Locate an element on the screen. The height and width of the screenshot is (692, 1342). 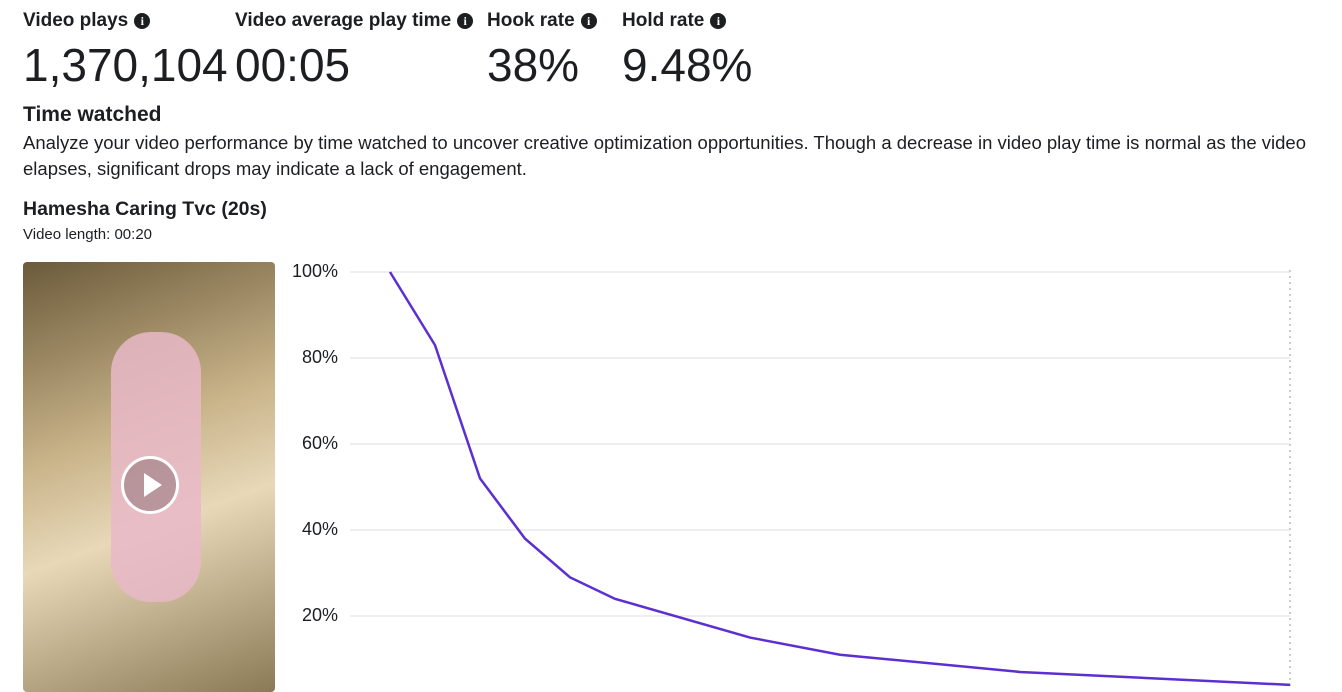
play-button is located at coordinates (150, 485).